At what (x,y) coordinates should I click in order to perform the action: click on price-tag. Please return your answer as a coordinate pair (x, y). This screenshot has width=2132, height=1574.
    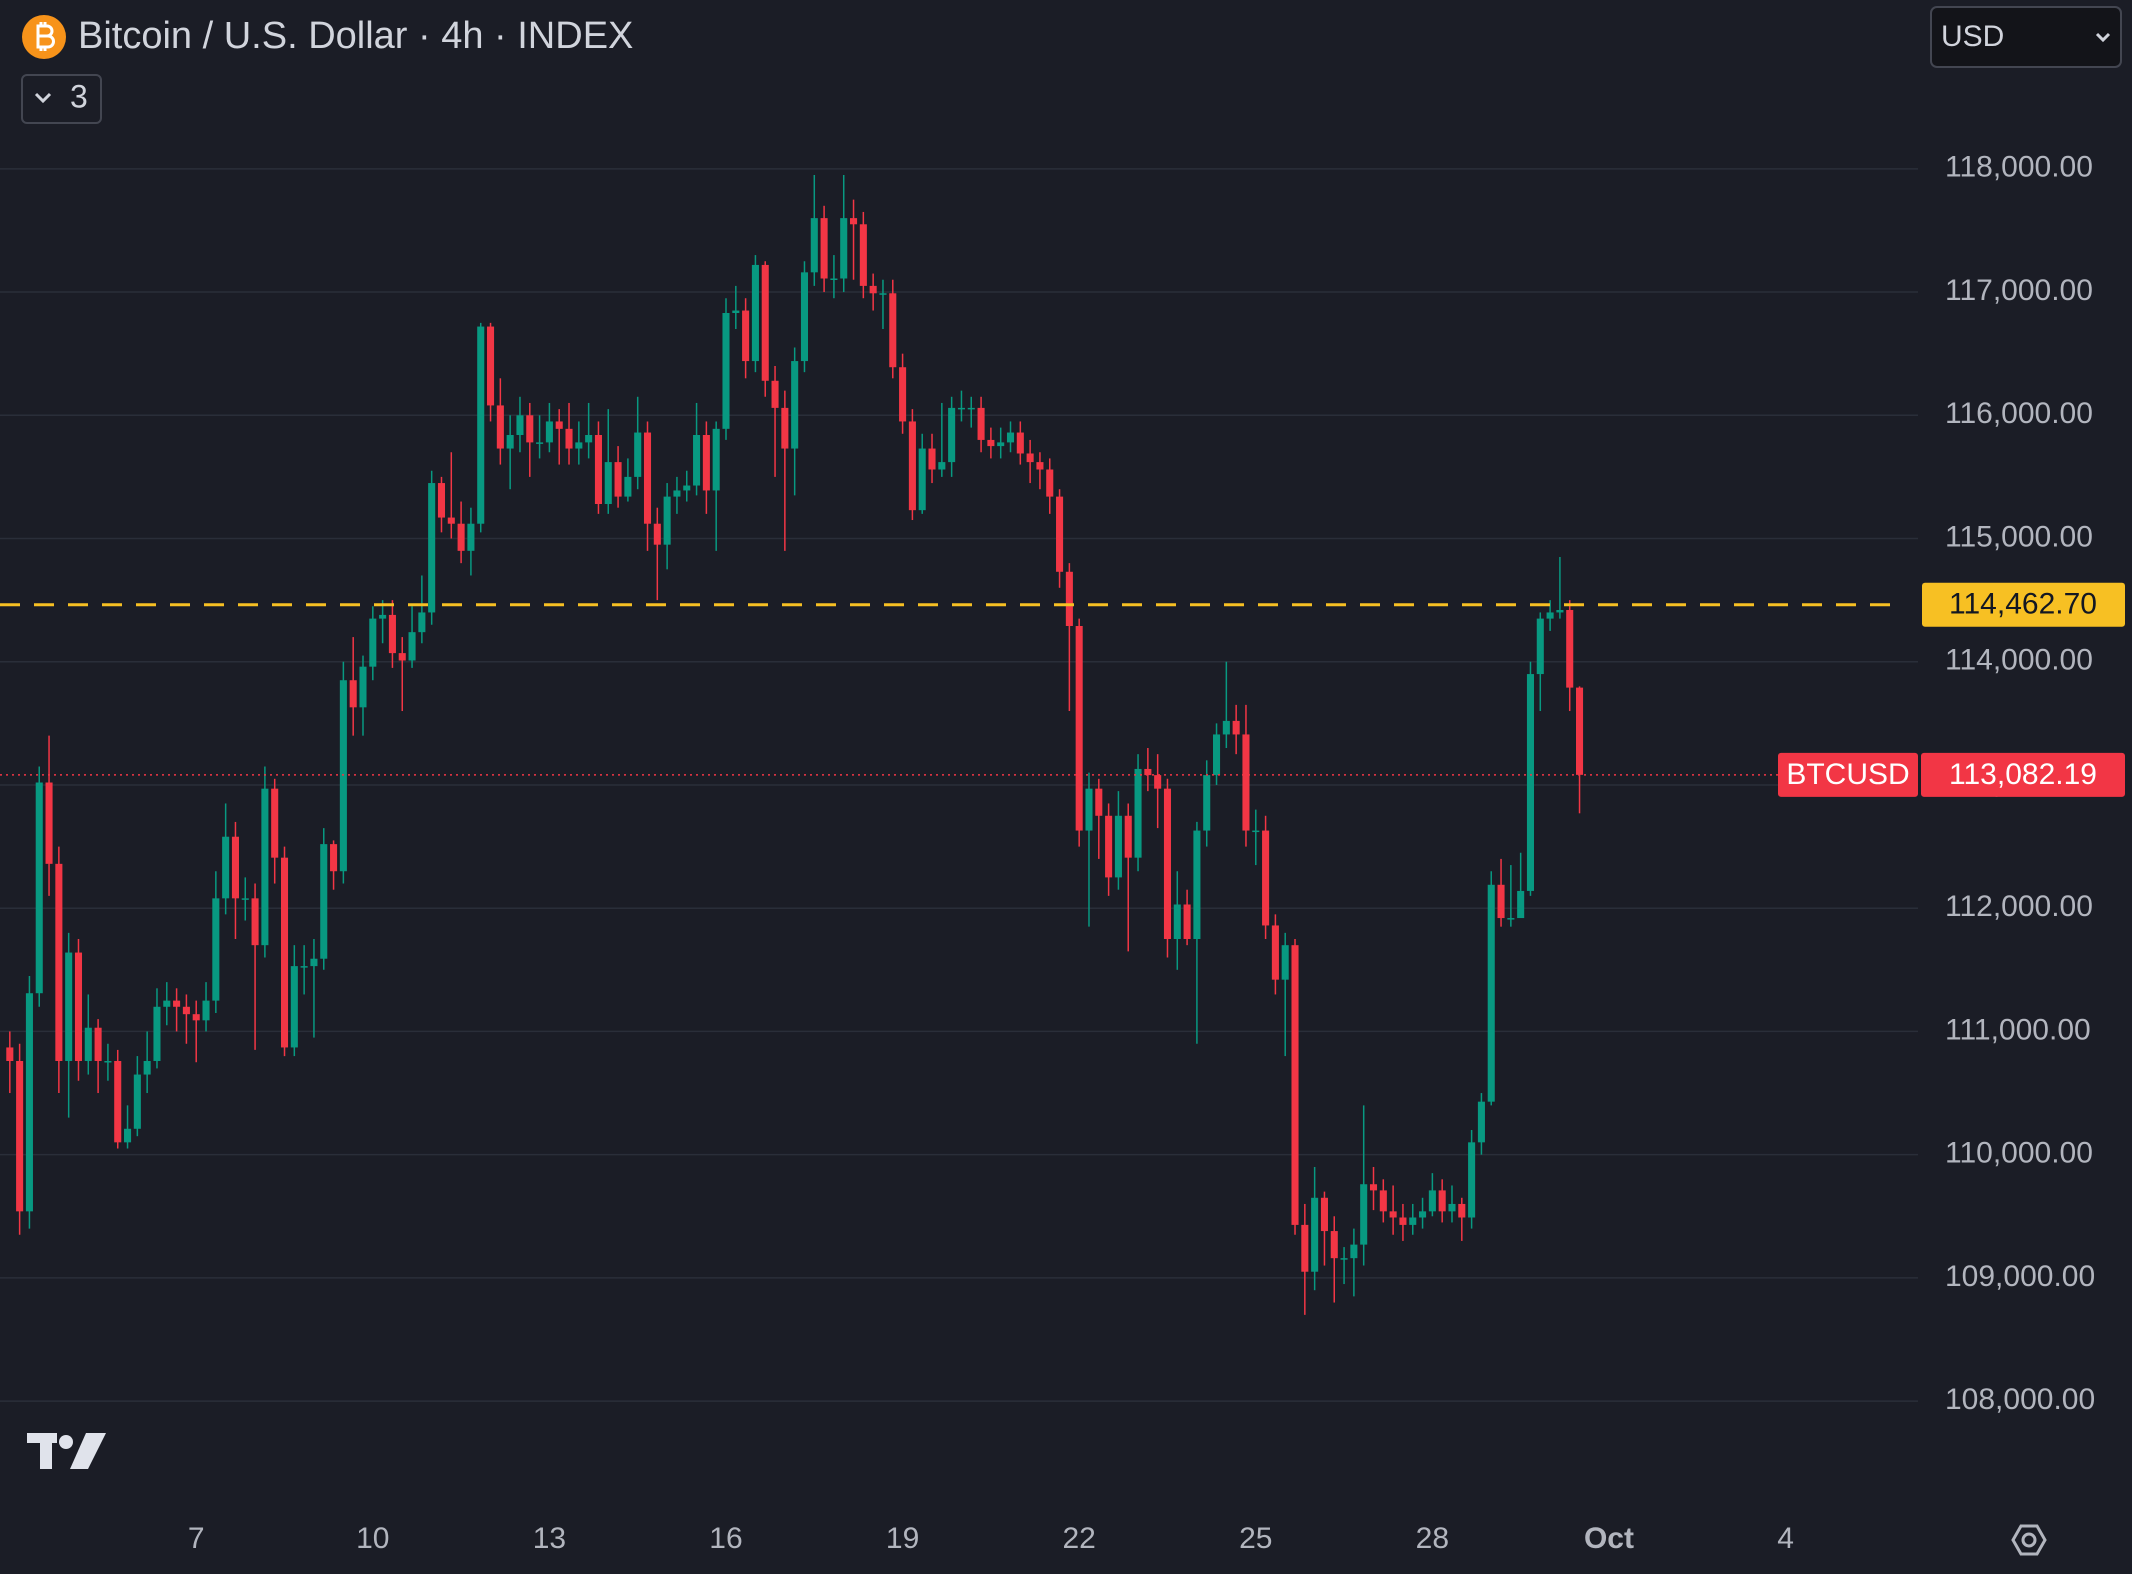
    Looking at the image, I should click on (2023, 774).